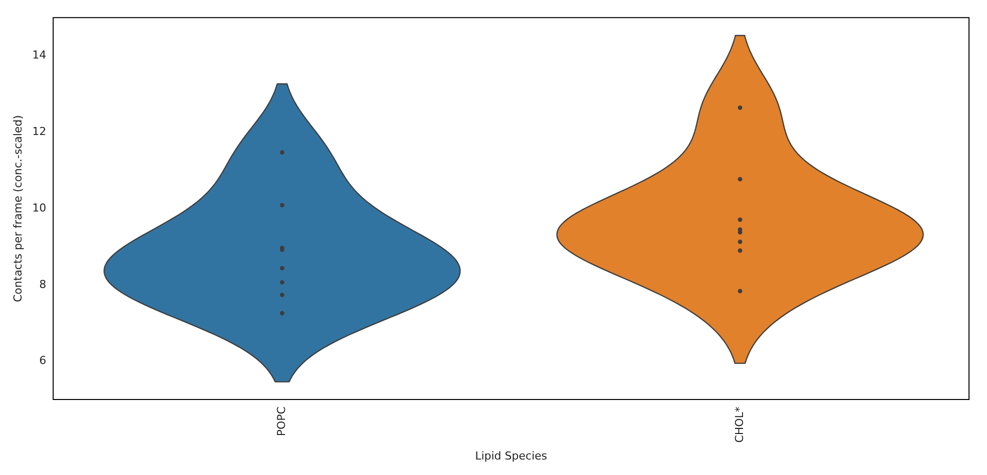 This screenshot has width=987, height=475. What do you see at coordinates (39, 207) in the screenshot?
I see `y-tick-label: 10` at bounding box center [39, 207].